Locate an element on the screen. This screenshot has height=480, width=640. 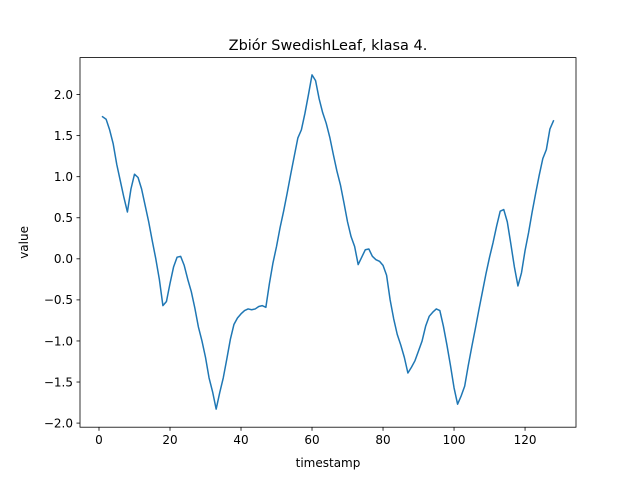
y-axis-ticks: −2.0 −1.5 −1.0 −0.5 0.0 0.5 1.0 1.5 2.0 is located at coordinates (62, 259).